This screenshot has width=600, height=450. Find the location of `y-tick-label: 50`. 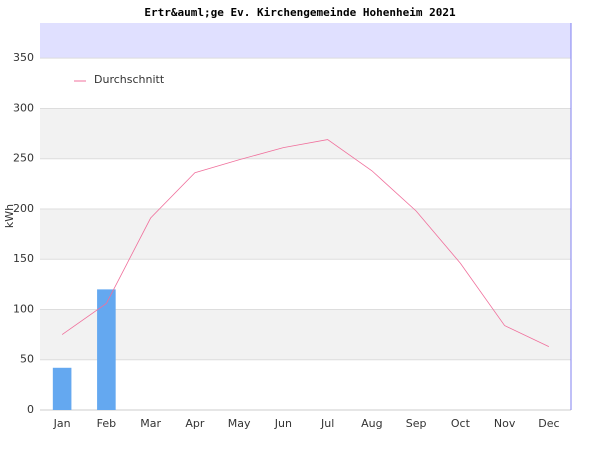

y-tick-label: 50 is located at coordinates (27, 359).